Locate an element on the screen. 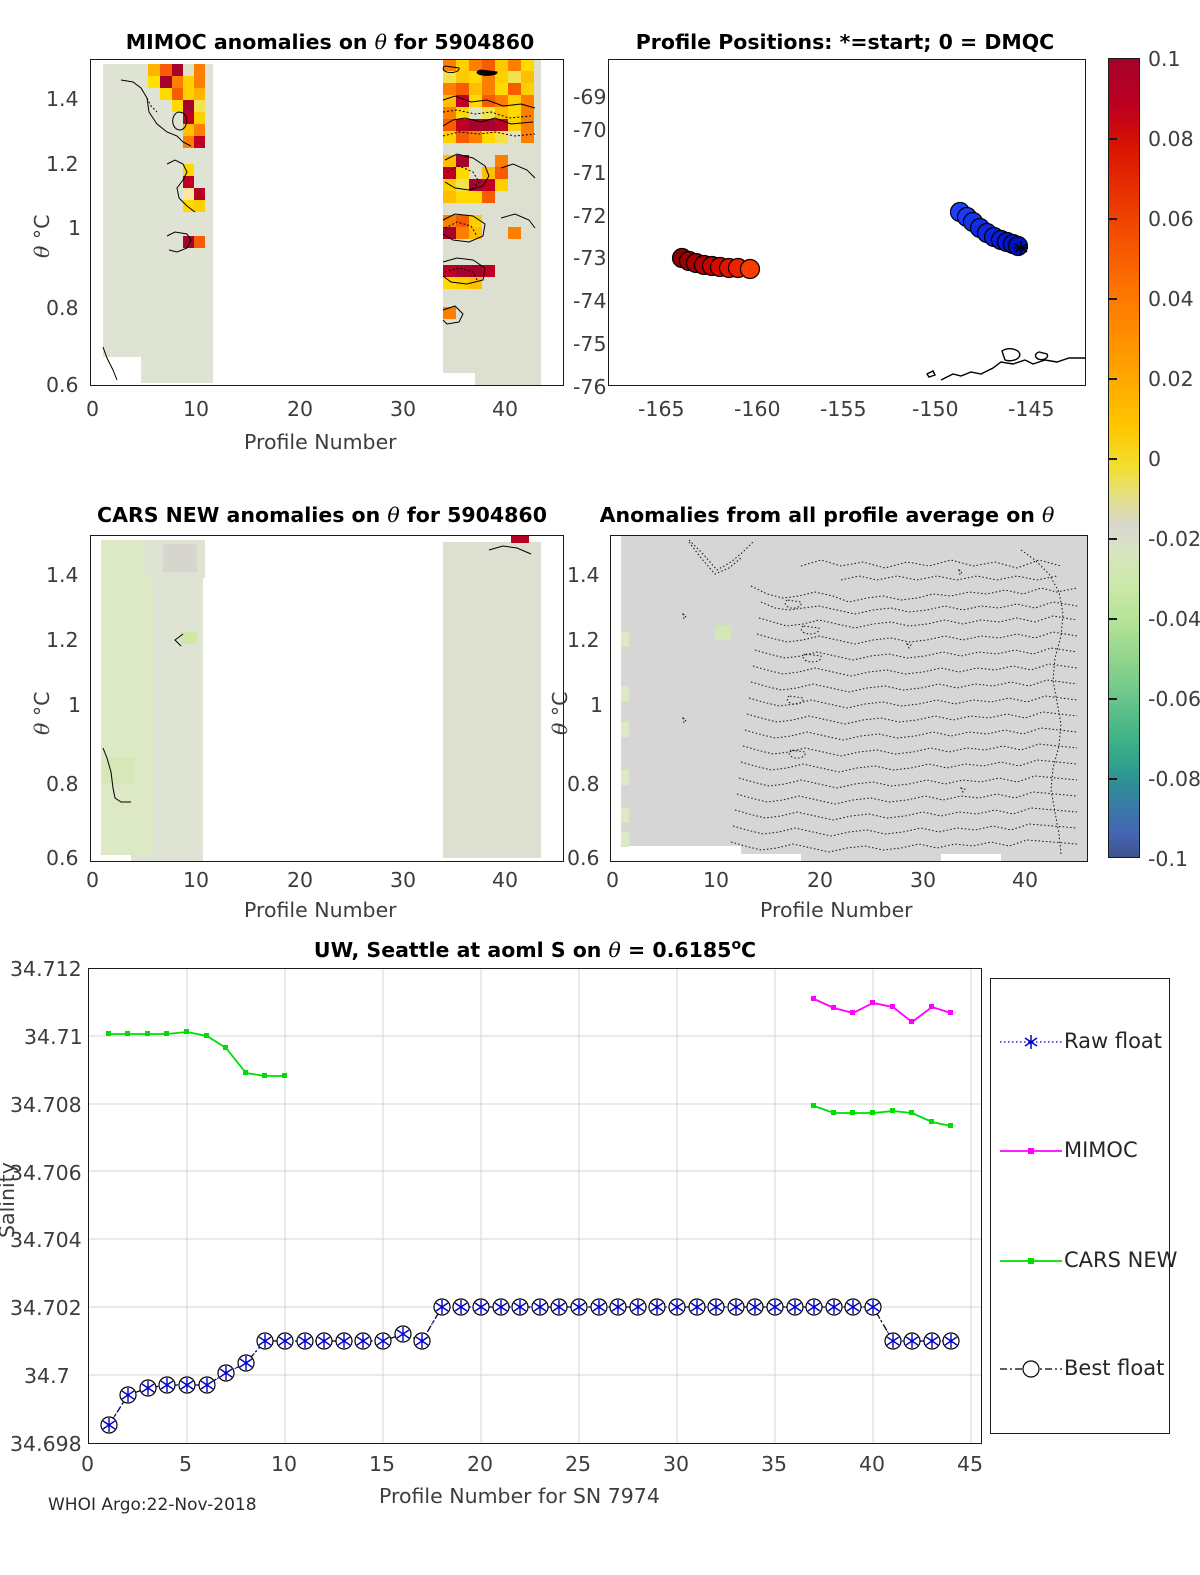 This screenshot has height=1575, width=1200. salinity-xtick-0: 0 is located at coordinates (88, 1464).